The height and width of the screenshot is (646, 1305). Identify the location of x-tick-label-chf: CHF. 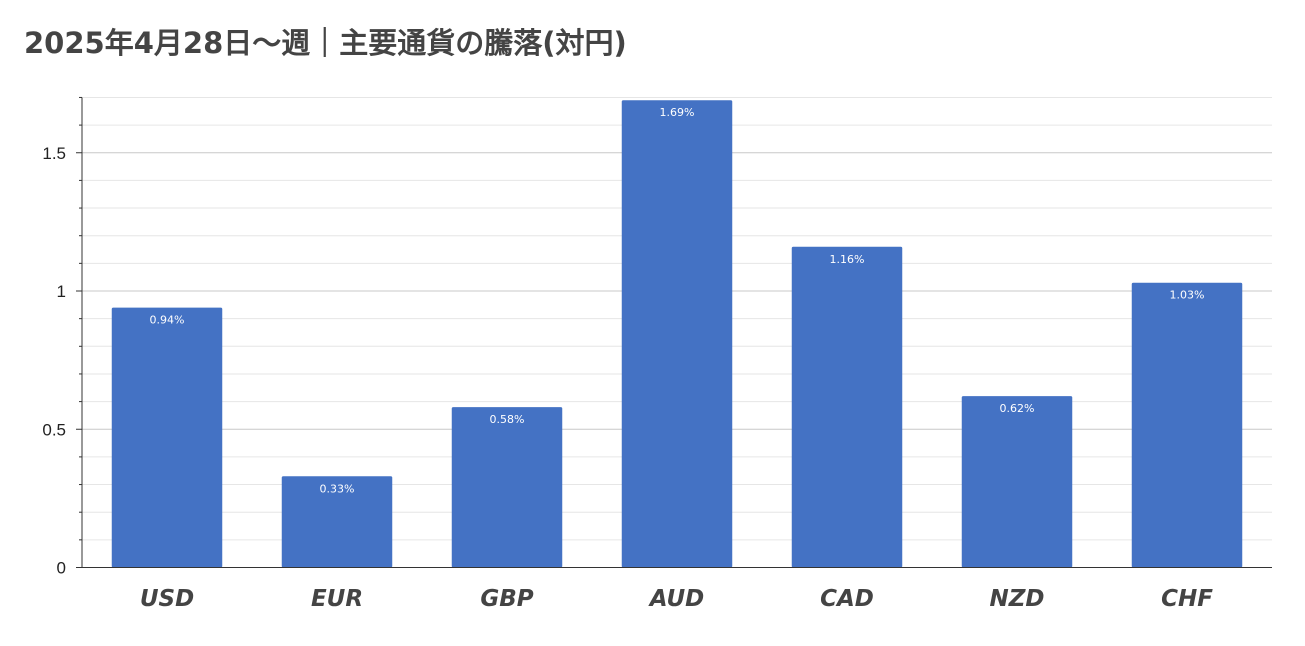
(1187, 599).